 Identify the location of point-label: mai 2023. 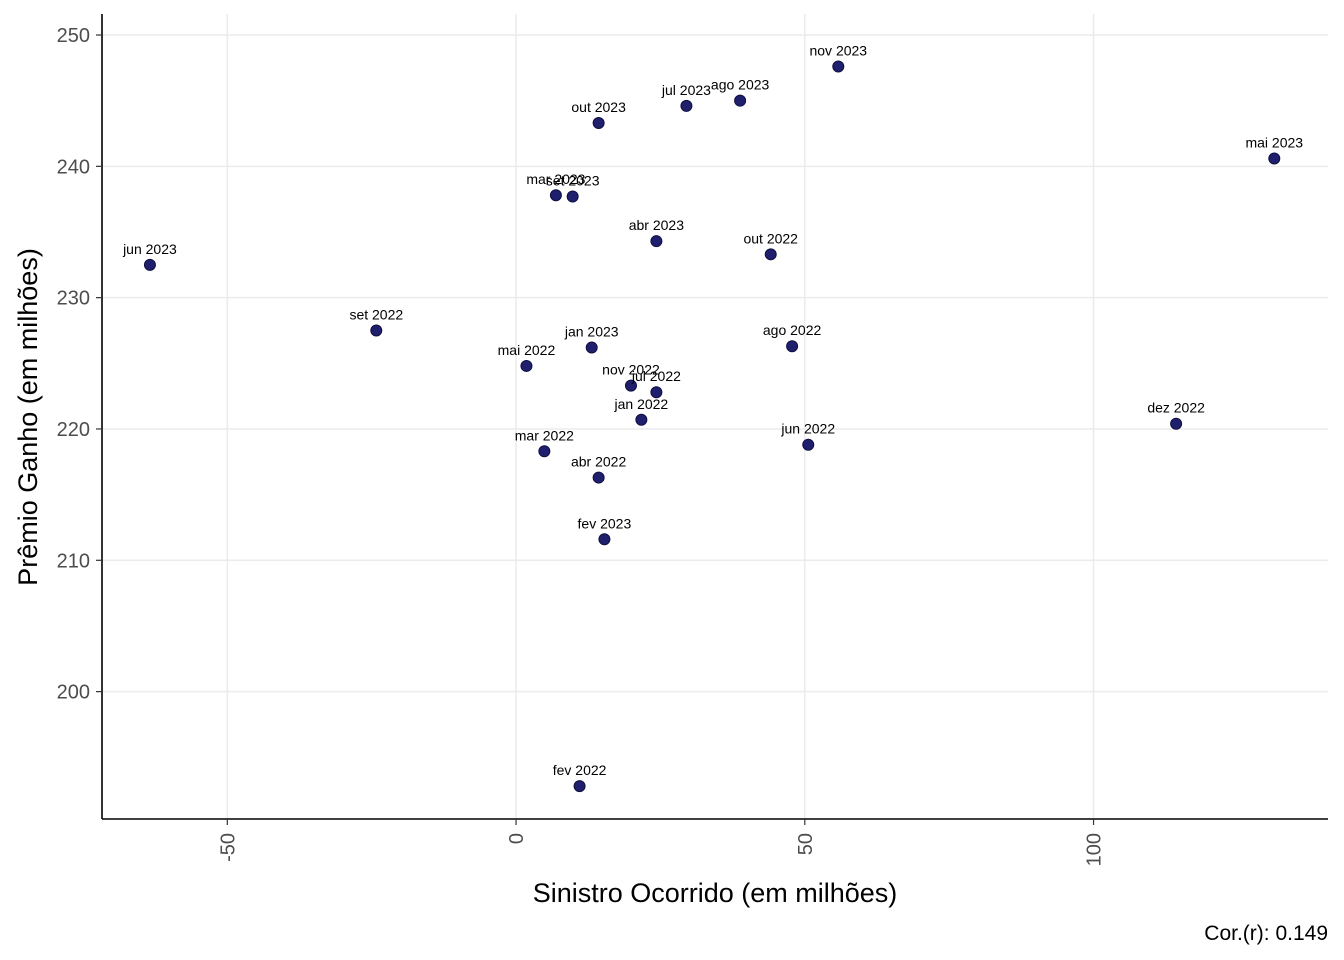
(1274, 142).